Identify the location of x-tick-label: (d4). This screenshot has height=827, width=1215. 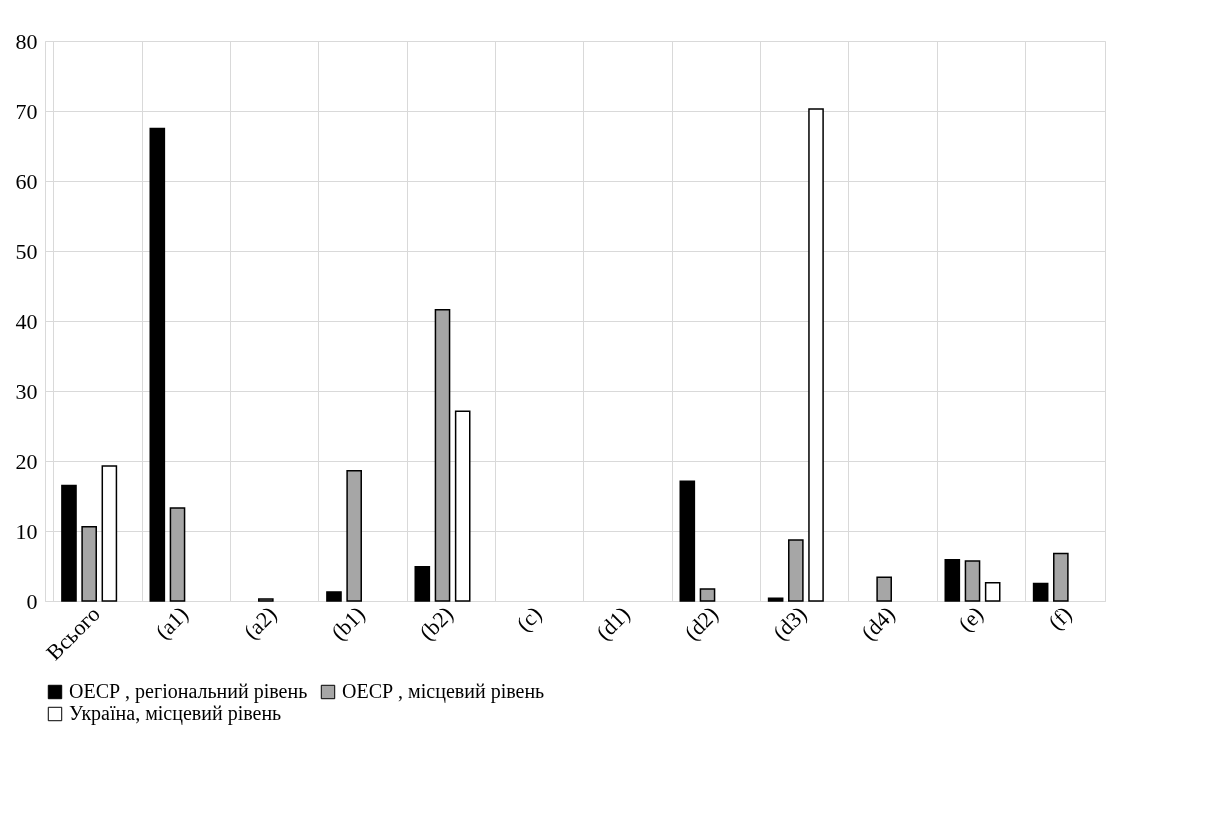
(878, 623).